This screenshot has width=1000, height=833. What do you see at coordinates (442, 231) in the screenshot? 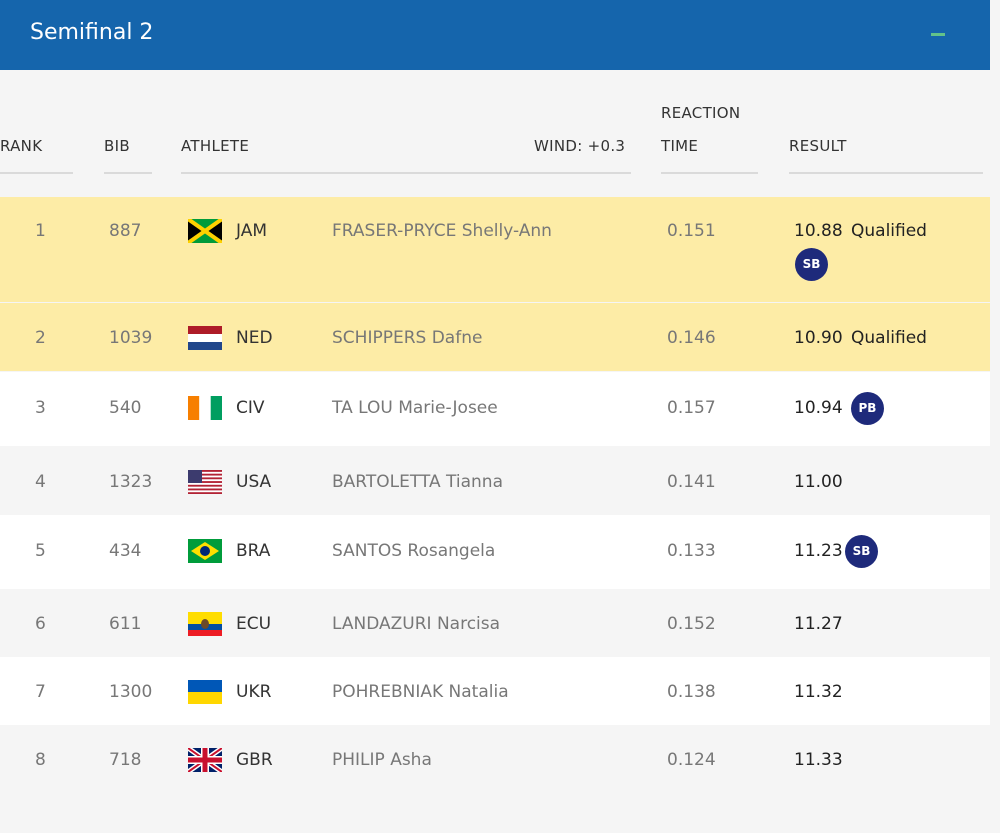
I see `athlete-name: FRASER-PRYCE Shelly-Ann` at bounding box center [442, 231].